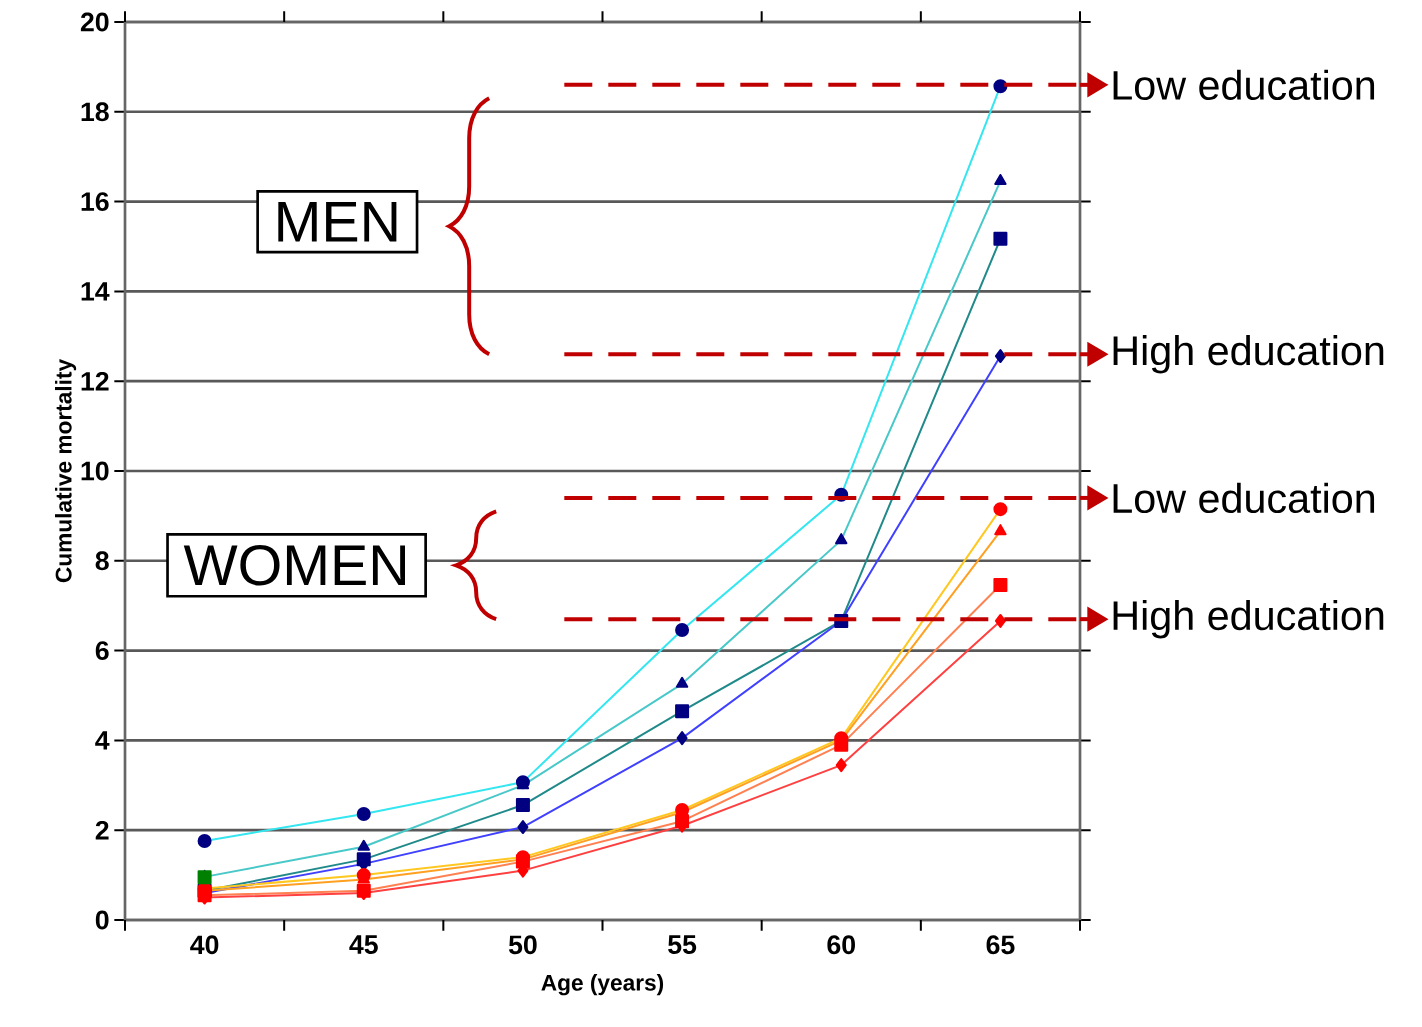  What do you see at coordinates (95, 112) in the screenshot?
I see `y-tick-label: 18` at bounding box center [95, 112].